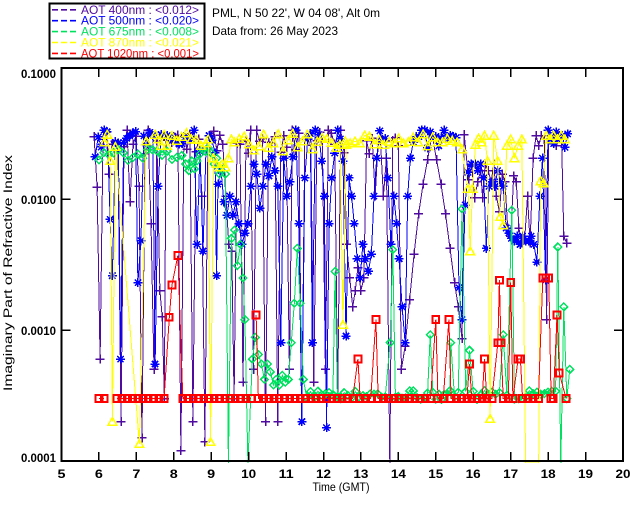  Describe the element at coordinates (510, 475) in the screenshot. I see `svg-text: 17` at that location.